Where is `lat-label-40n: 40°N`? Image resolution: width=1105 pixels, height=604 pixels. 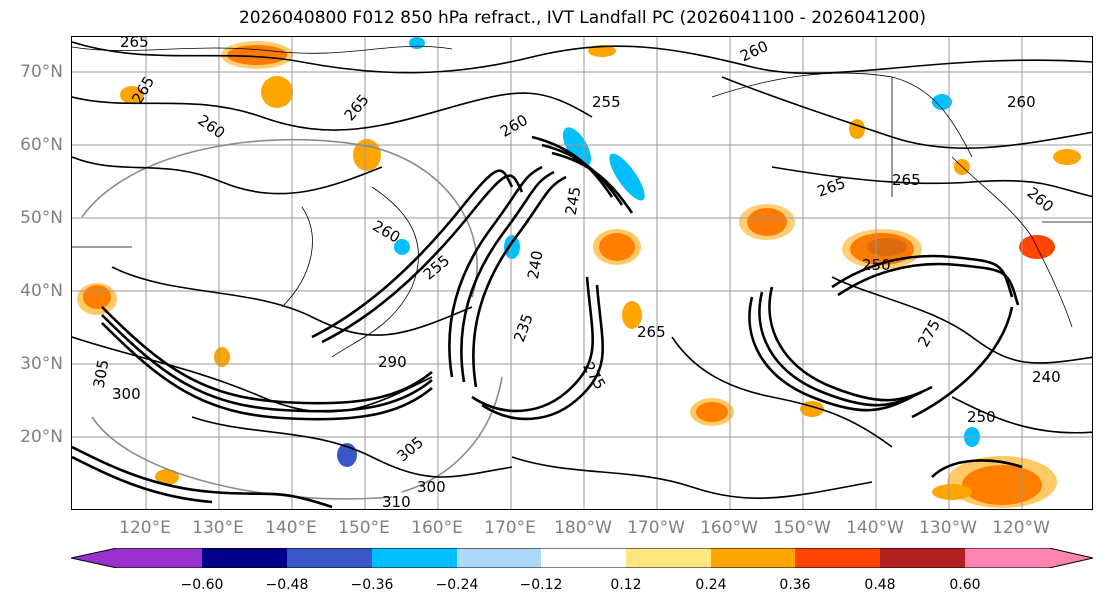
lat-label-40n: 40°N is located at coordinates (41, 291).